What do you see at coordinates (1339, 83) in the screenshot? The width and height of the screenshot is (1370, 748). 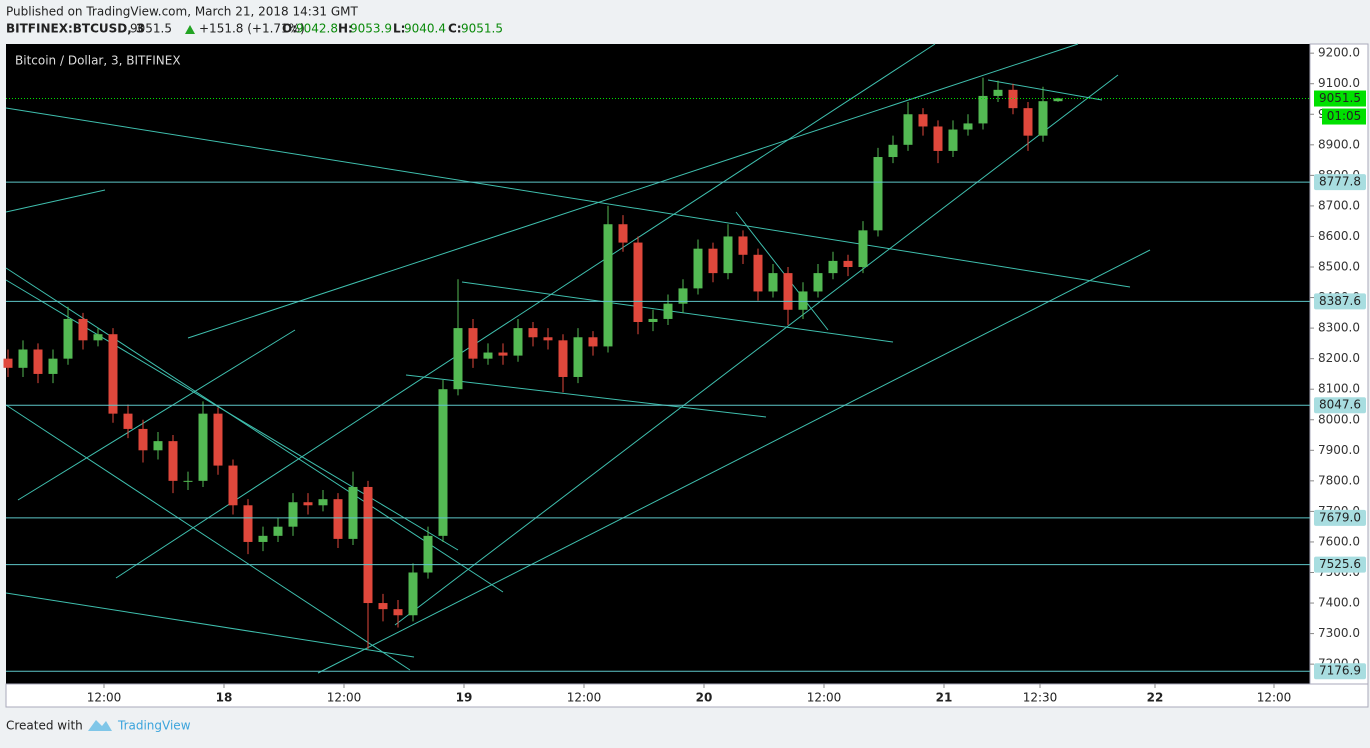 I see `y-tick-label: 9100.0` at bounding box center [1339, 83].